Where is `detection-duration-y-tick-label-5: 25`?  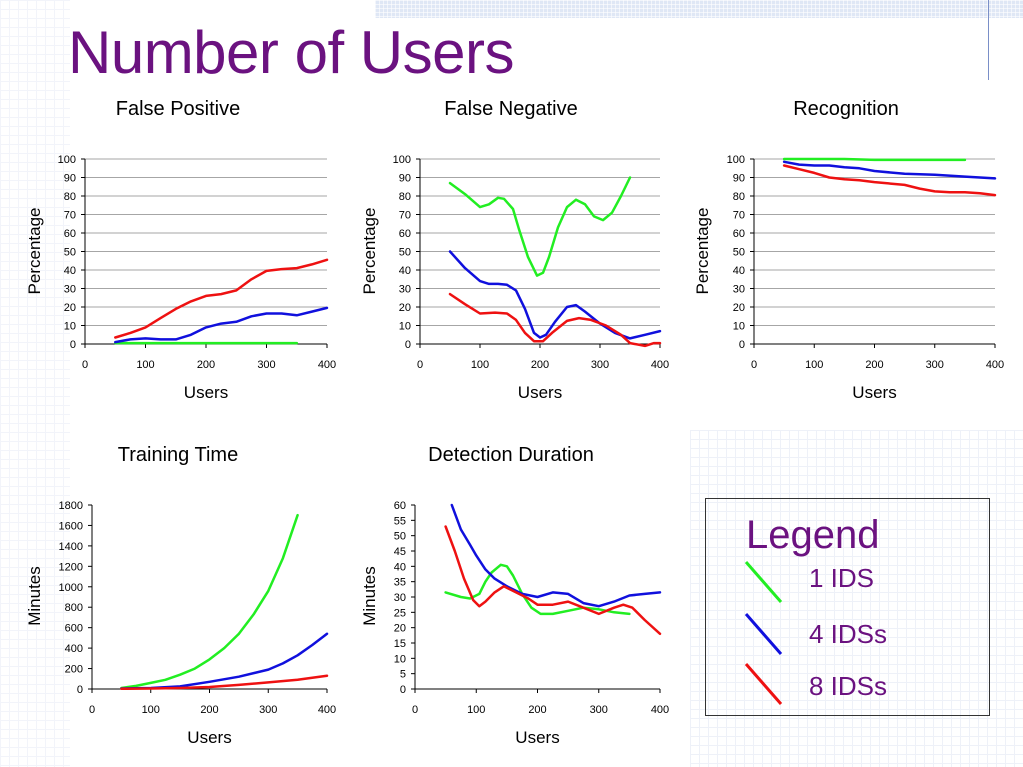
detection-duration-y-tick-label-5: 25 is located at coordinates (400, 613).